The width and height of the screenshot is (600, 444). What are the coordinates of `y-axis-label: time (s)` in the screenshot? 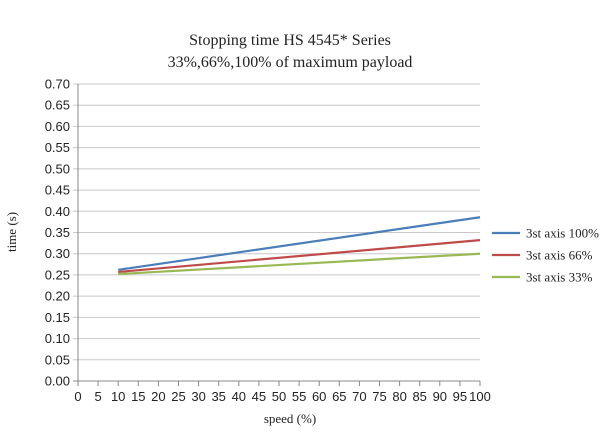 It's located at (11, 232).